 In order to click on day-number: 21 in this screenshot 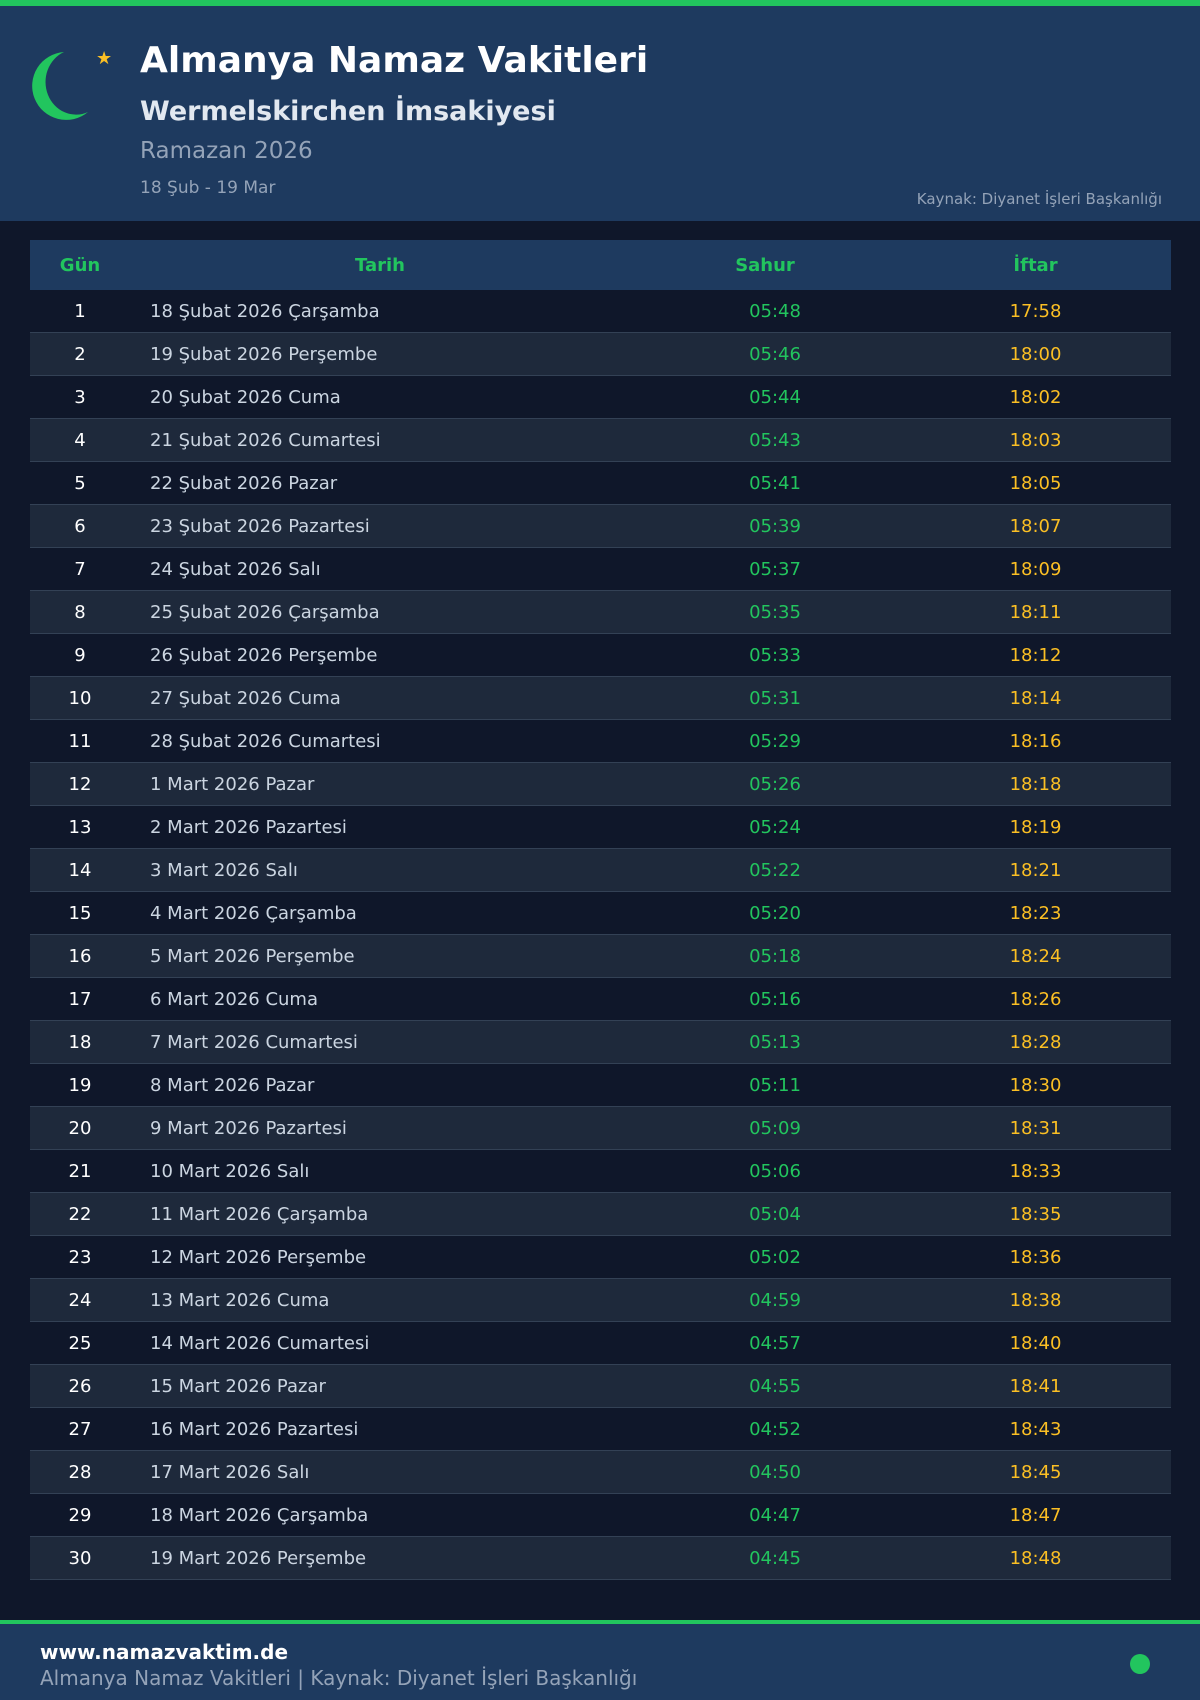, I will do `click(80, 1171)`.